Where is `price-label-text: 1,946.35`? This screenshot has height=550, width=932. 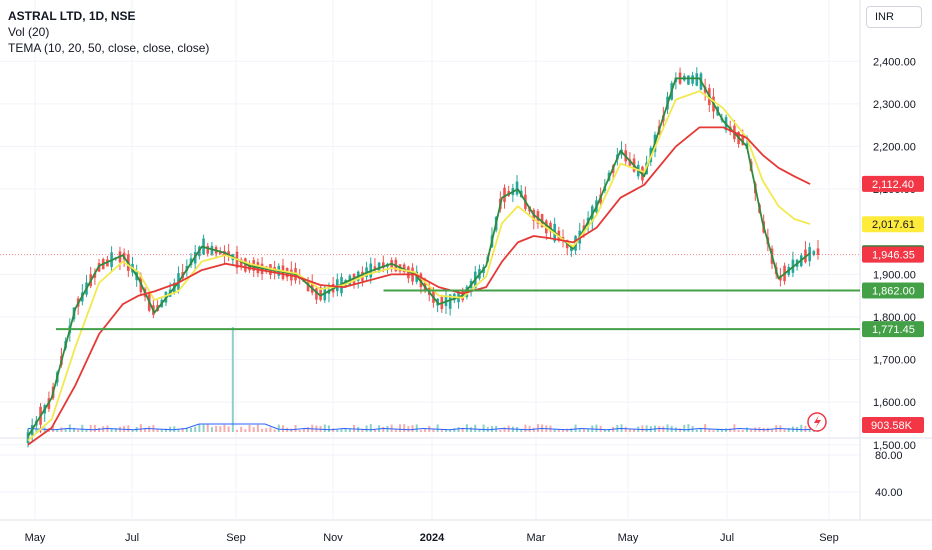 price-label-text: 1,946.35 is located at coordinates (893, 256).